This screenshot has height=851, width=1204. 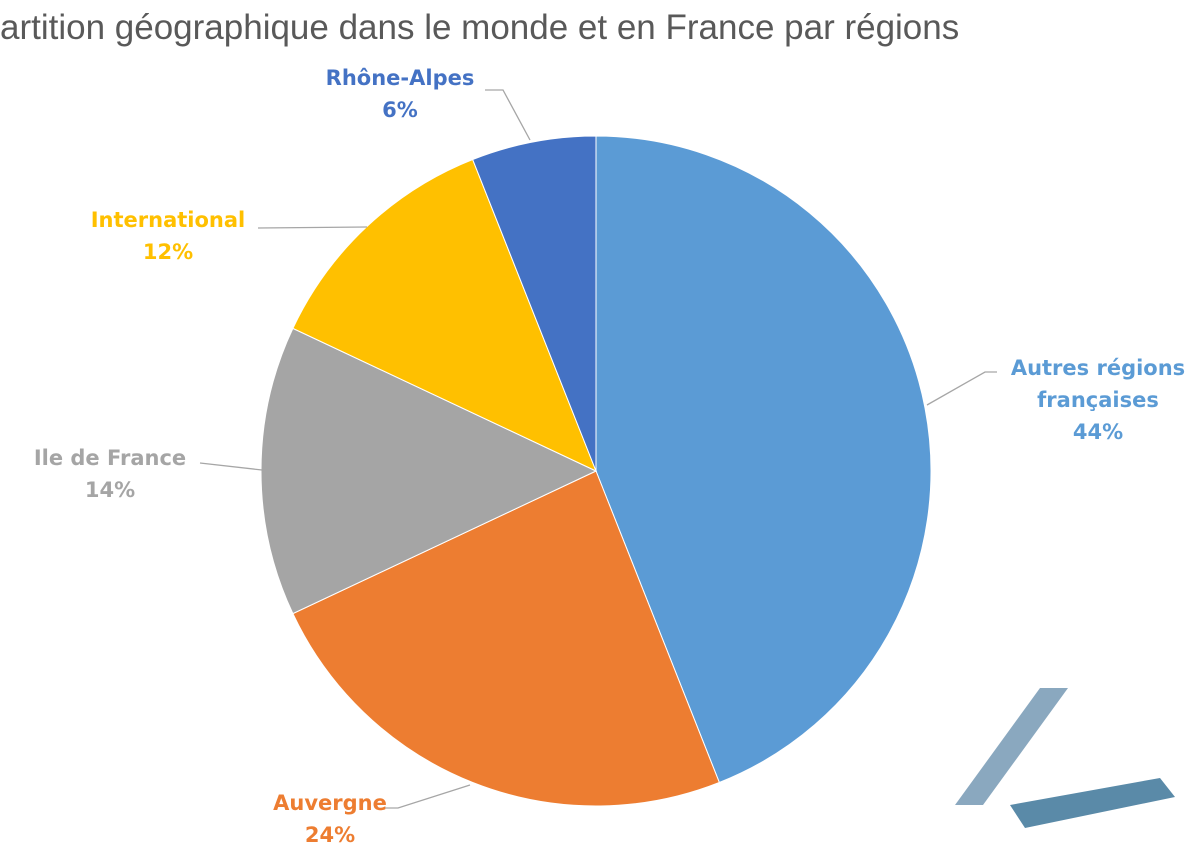 What do you see at coordinates (110, 490) in the screenshot?
I see `label-value: 14%` at bounding box center [110, 490].